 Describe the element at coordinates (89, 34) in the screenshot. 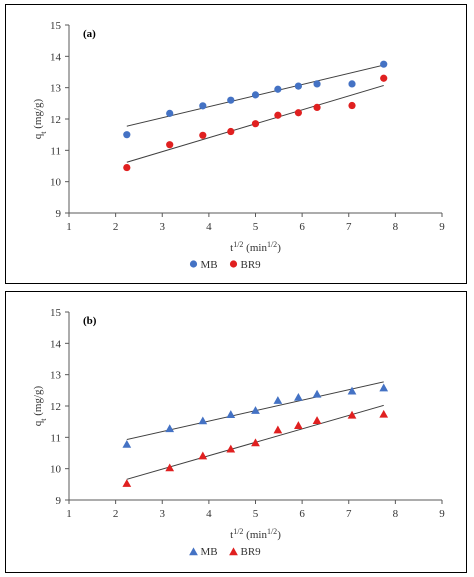

I see `panel-label: (a)` at that location.